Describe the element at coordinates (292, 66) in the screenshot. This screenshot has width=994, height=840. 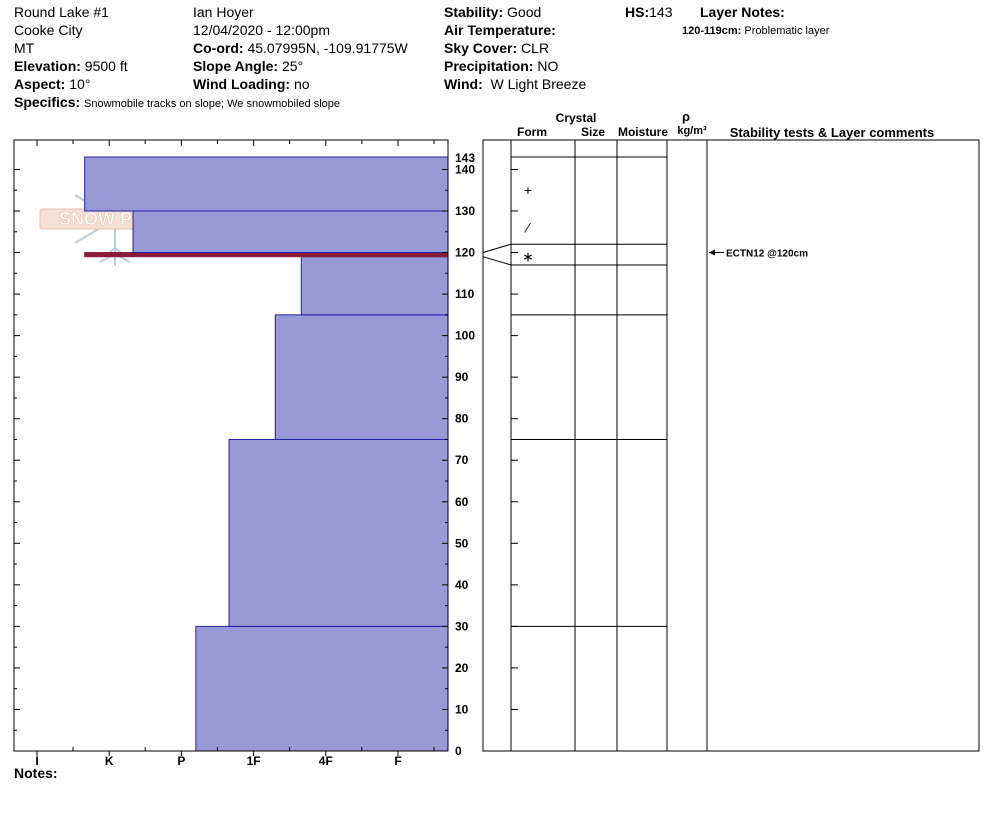
I see `slope-value: 25°` at that location.